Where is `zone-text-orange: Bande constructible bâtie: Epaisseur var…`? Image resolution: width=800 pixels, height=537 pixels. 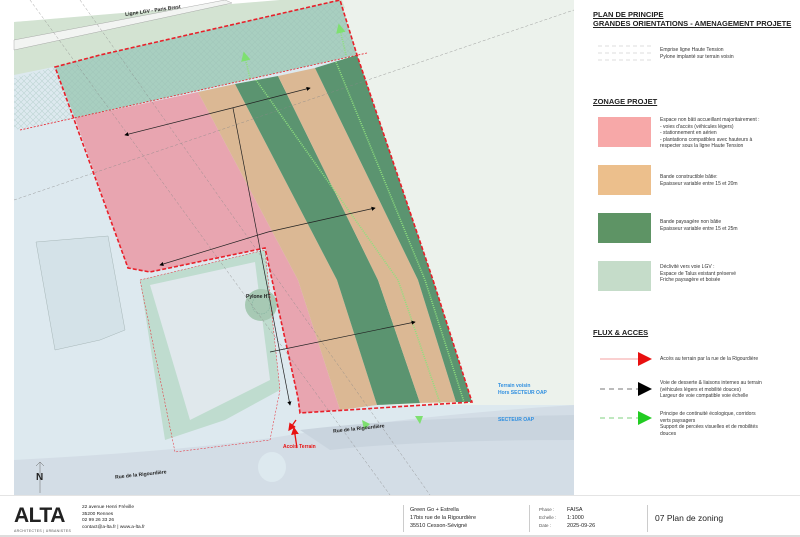 zone-text-orange: Bande constructible bâtie: Epaisseur var… is located at coordinates (699, 180).